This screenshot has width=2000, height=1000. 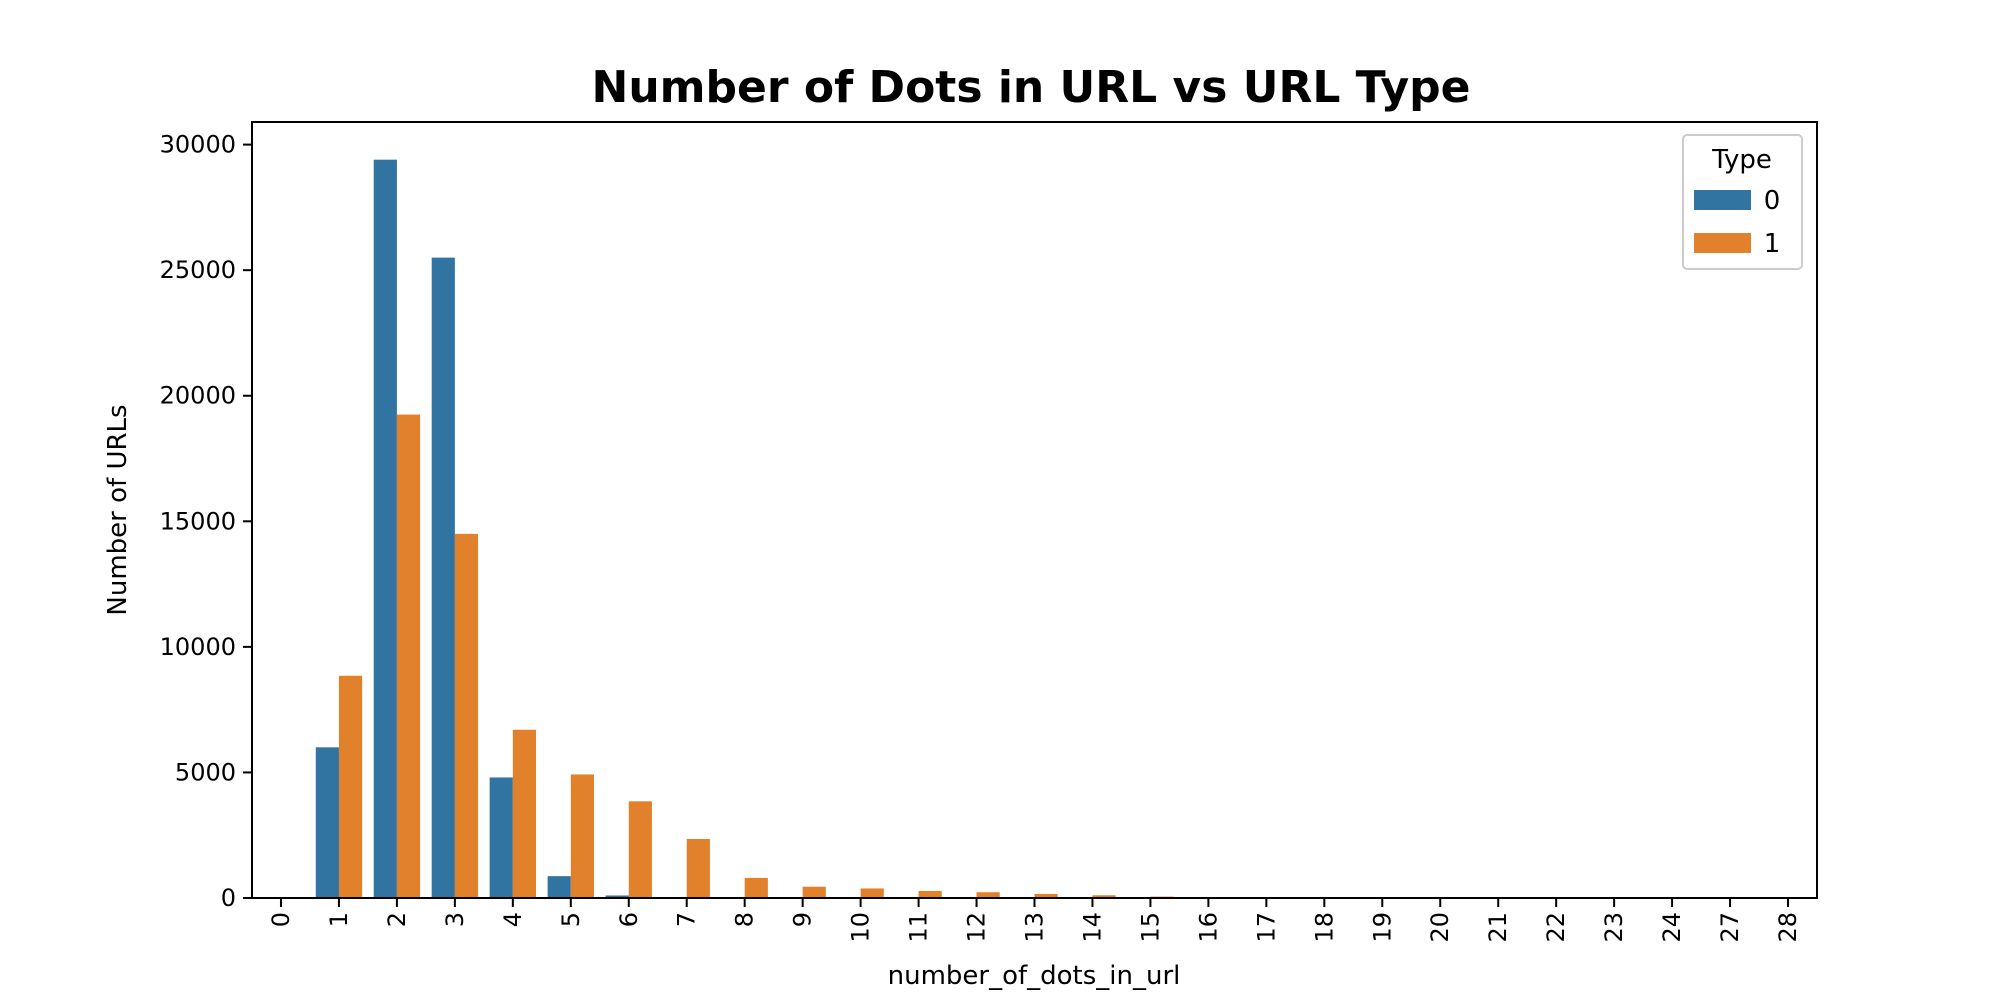 I want to click on y-axis: 0 5000 10000 15000 20000 25000 30000, so click(x=206, y=521).